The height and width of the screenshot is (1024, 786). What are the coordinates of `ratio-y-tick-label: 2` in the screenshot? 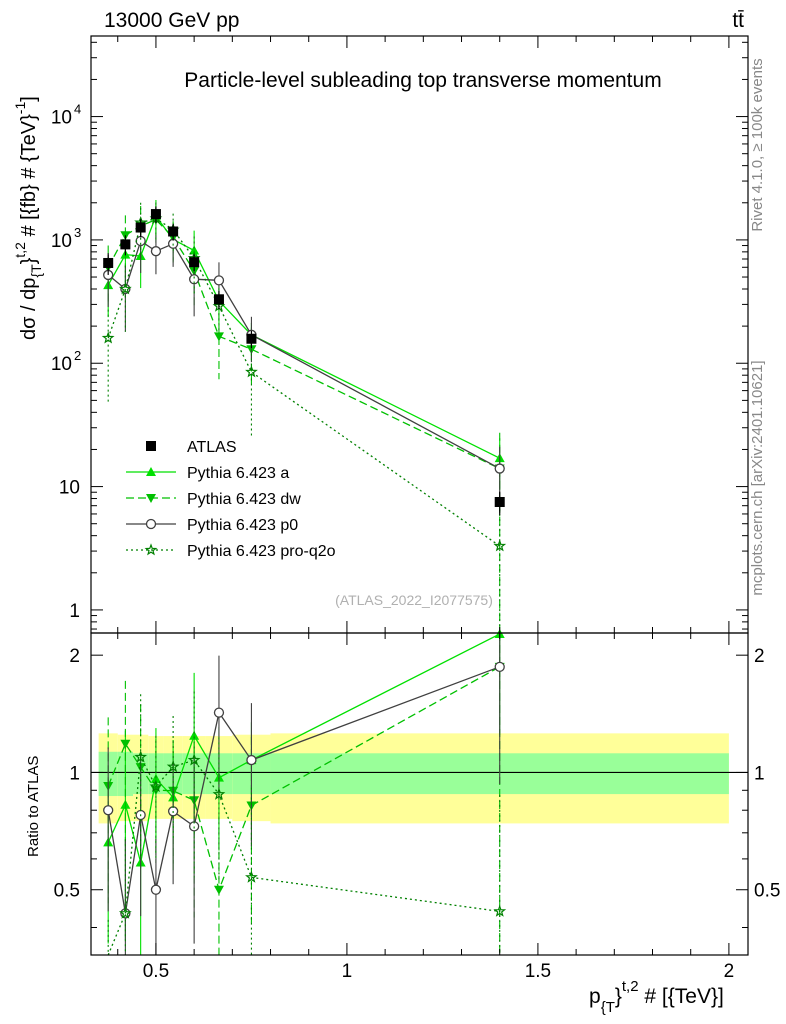 It's located at (74, 656).